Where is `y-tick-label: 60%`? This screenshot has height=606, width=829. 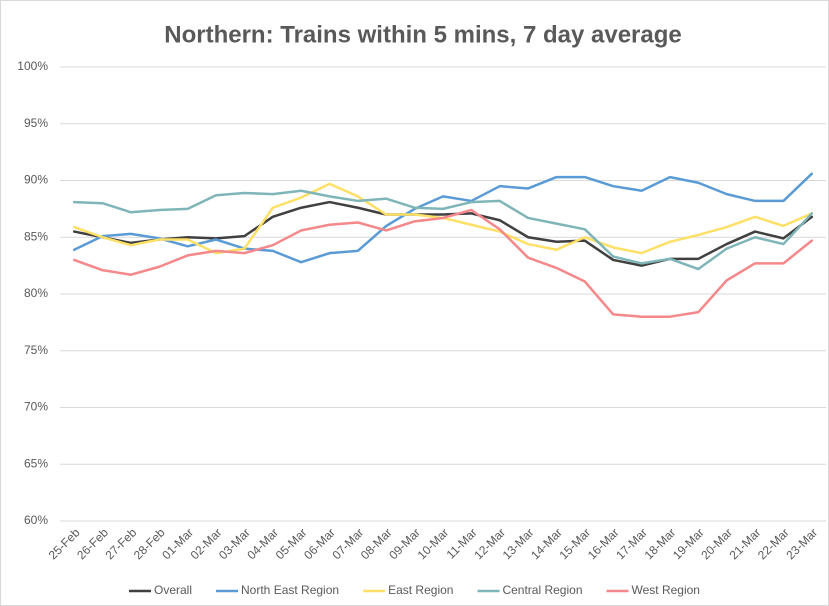 y-tick-label: 60% is located at coordinates (36, 520).